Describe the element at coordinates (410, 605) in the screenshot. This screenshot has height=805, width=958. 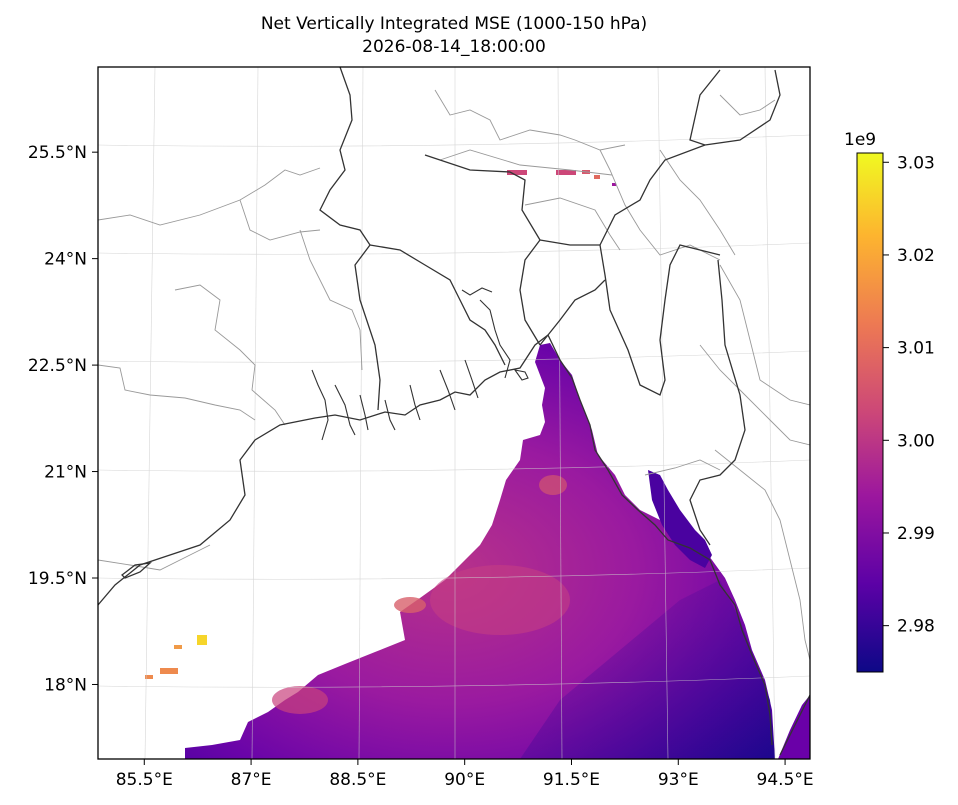
I see `mse-warm-patch-west` at that location.